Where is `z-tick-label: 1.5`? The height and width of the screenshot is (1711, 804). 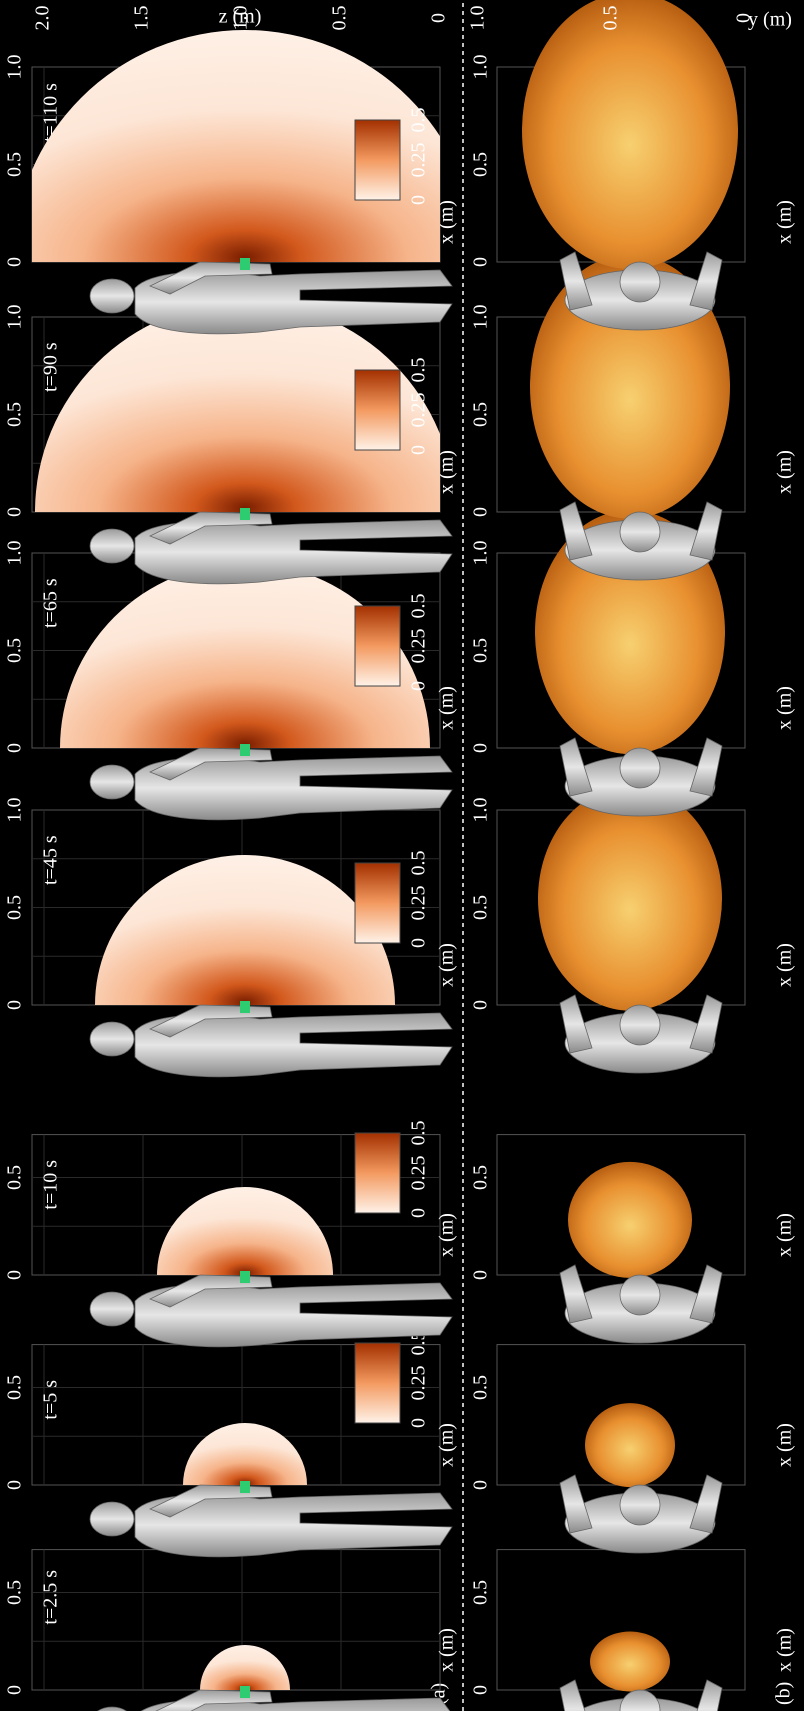 z-tick-label: 1.5 is located at coordinates (142, 18).